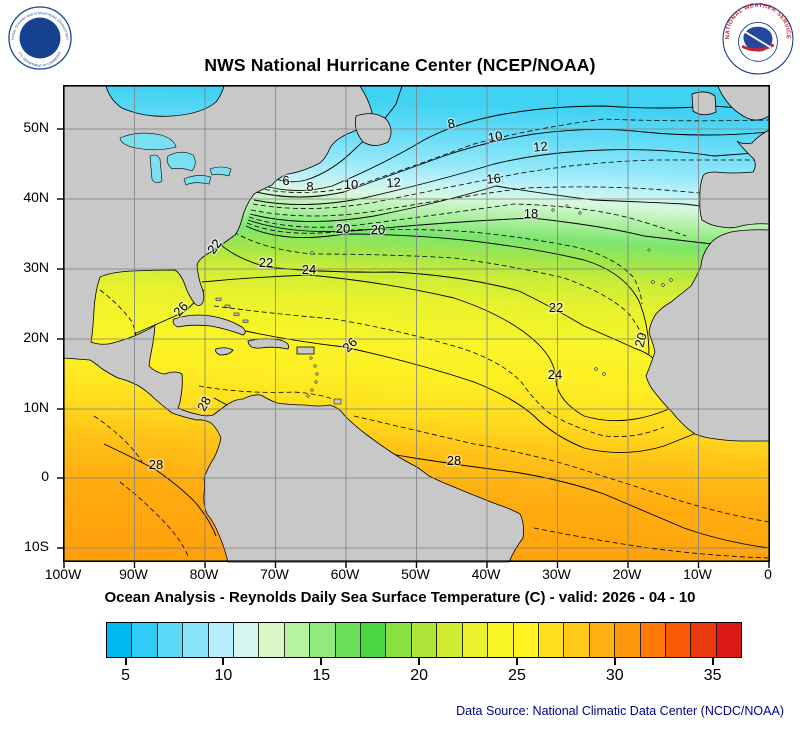 The height and width of the screenshot is (737, 800). What do you see at coordinates (224, 351) in the screenshot?
I see `land-jamaica` at bounding box center [224, 351].